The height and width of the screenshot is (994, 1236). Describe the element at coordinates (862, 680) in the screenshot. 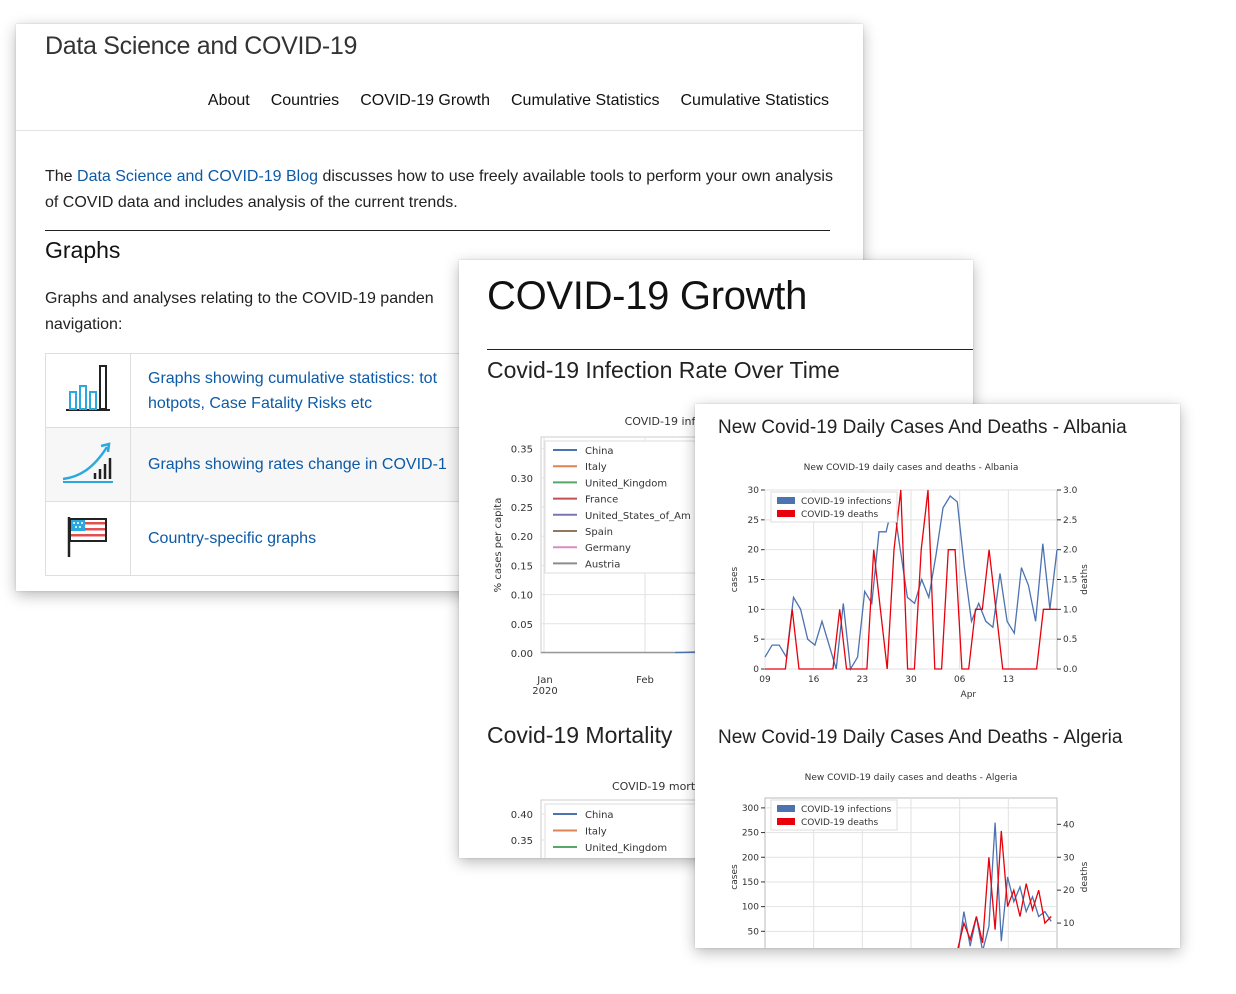

I see `x-tick-label: 23` at that location.